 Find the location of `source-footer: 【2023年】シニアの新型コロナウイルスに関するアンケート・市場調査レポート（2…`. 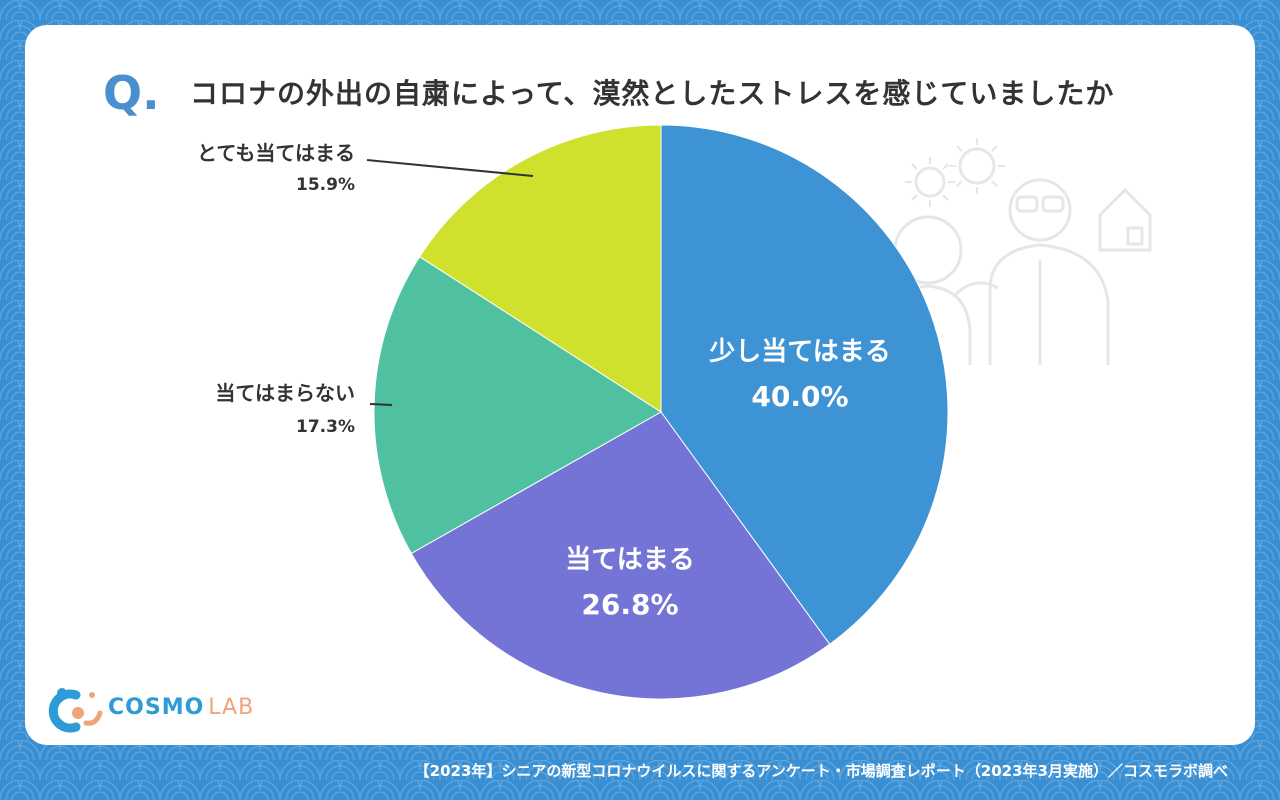

source-footer: 【2023年】シニアの新型コロナウイルスに関するアンケート・市場調査レポート（2… is located at coordinates (821, 771).